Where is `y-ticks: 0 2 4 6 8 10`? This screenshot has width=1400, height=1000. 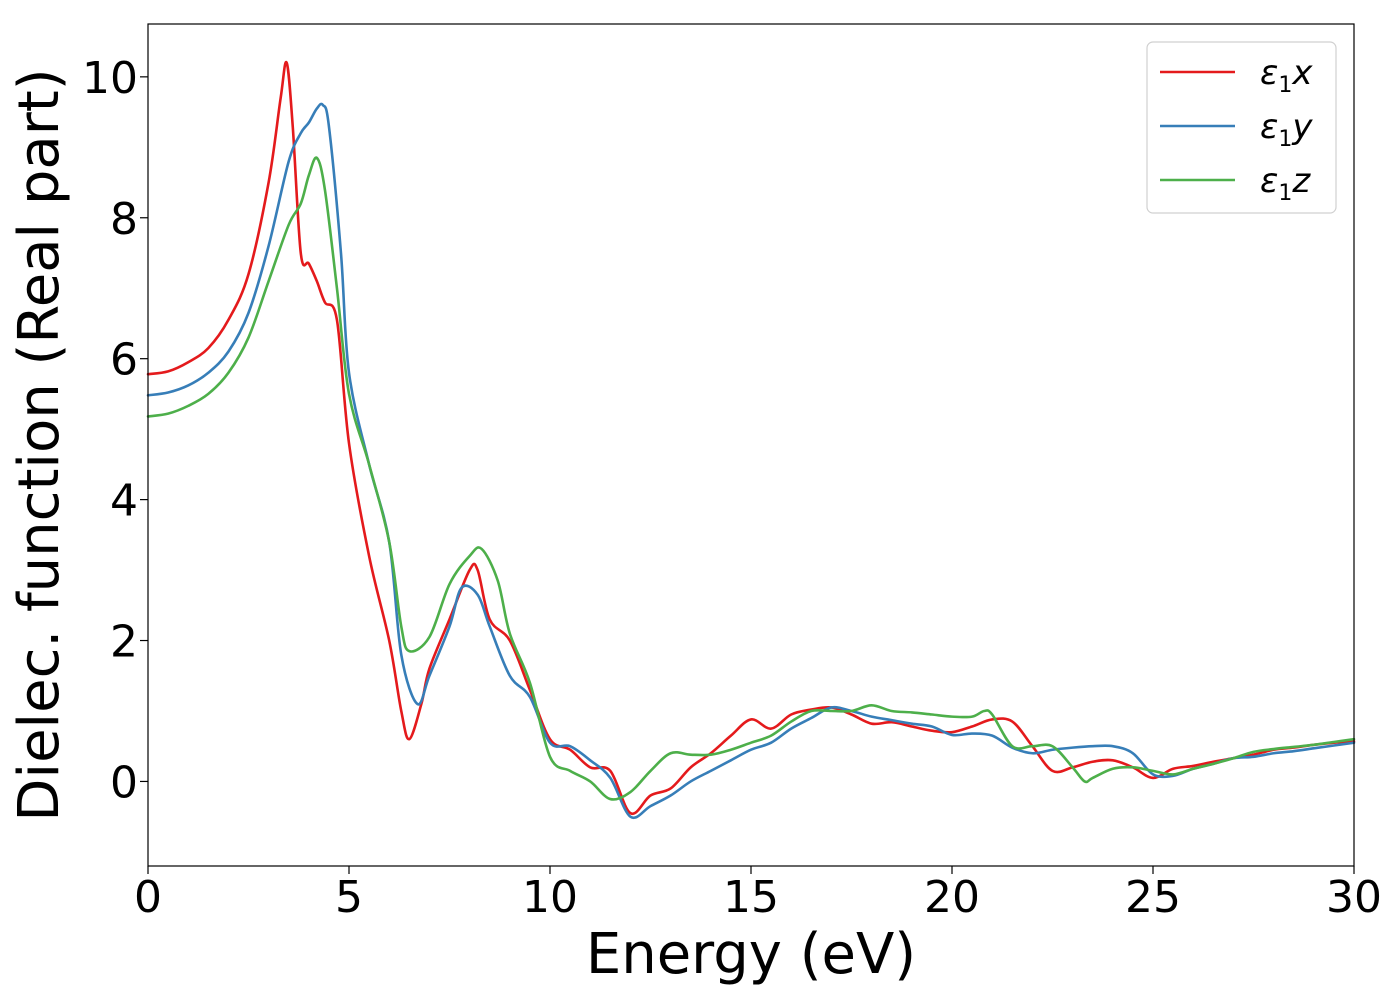 y-ticks: 0 2 4 6 8 10 is located at coordinates (115, 430).